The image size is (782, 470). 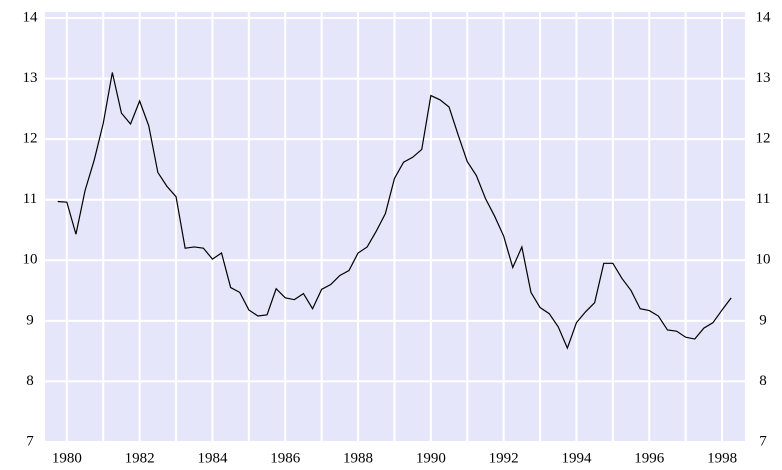 What do you see at coordinates (30, 381) in the screenshot?
I see `y-tick-label: 8` at bounding box center [30, 381].